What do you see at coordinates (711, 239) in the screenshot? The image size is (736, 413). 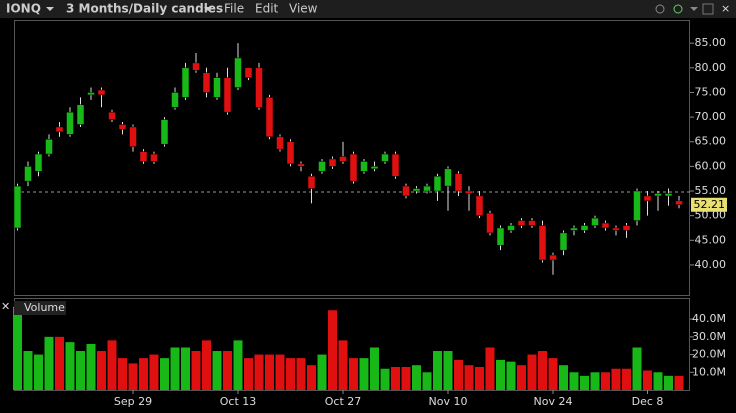 I see `y-tick-label: 45.00` at bounding box center [711, 239].